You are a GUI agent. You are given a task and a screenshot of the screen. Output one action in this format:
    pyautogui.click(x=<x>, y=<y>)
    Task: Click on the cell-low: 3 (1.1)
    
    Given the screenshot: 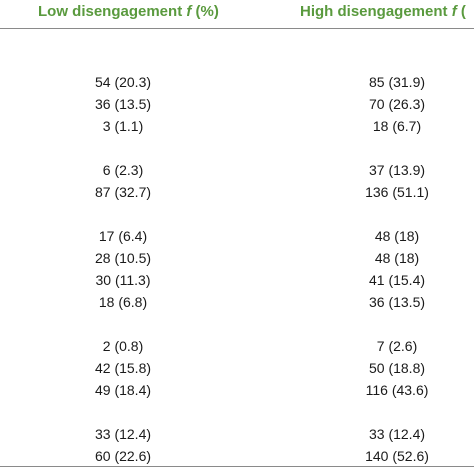 What is the action you would take?
    pyautogui.click(x=123, y=126)
    